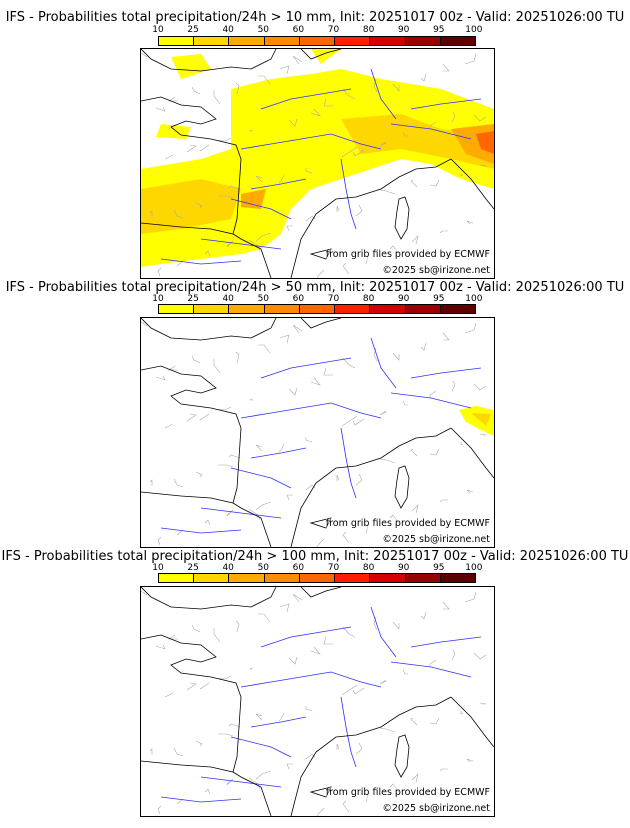 Image resolution: width=630 pixels, height=828 pixels. I want to click on colorbar-tick: 100, so click(474, 568).